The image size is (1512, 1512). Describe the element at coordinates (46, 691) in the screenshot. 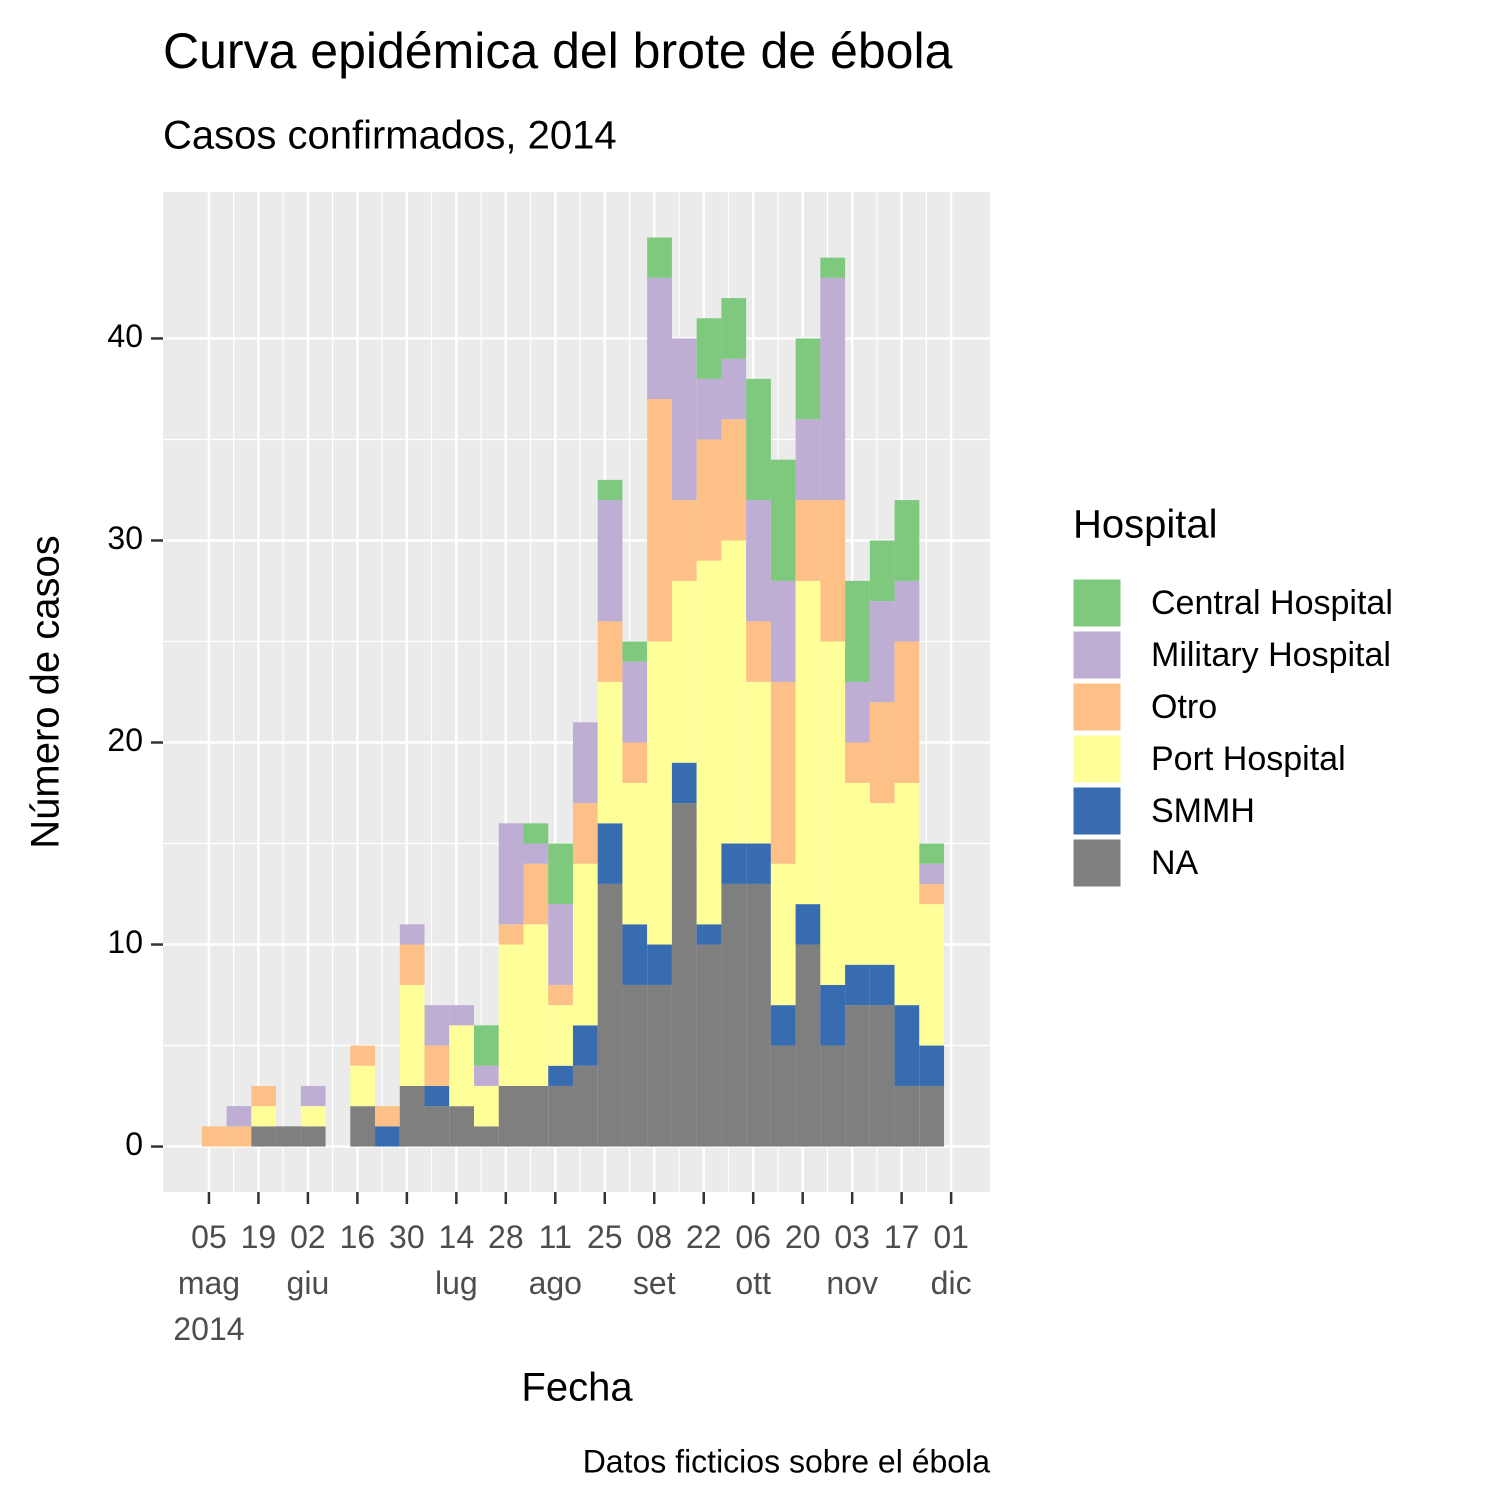

I see `y-axis-title: Número de casos` at that location.